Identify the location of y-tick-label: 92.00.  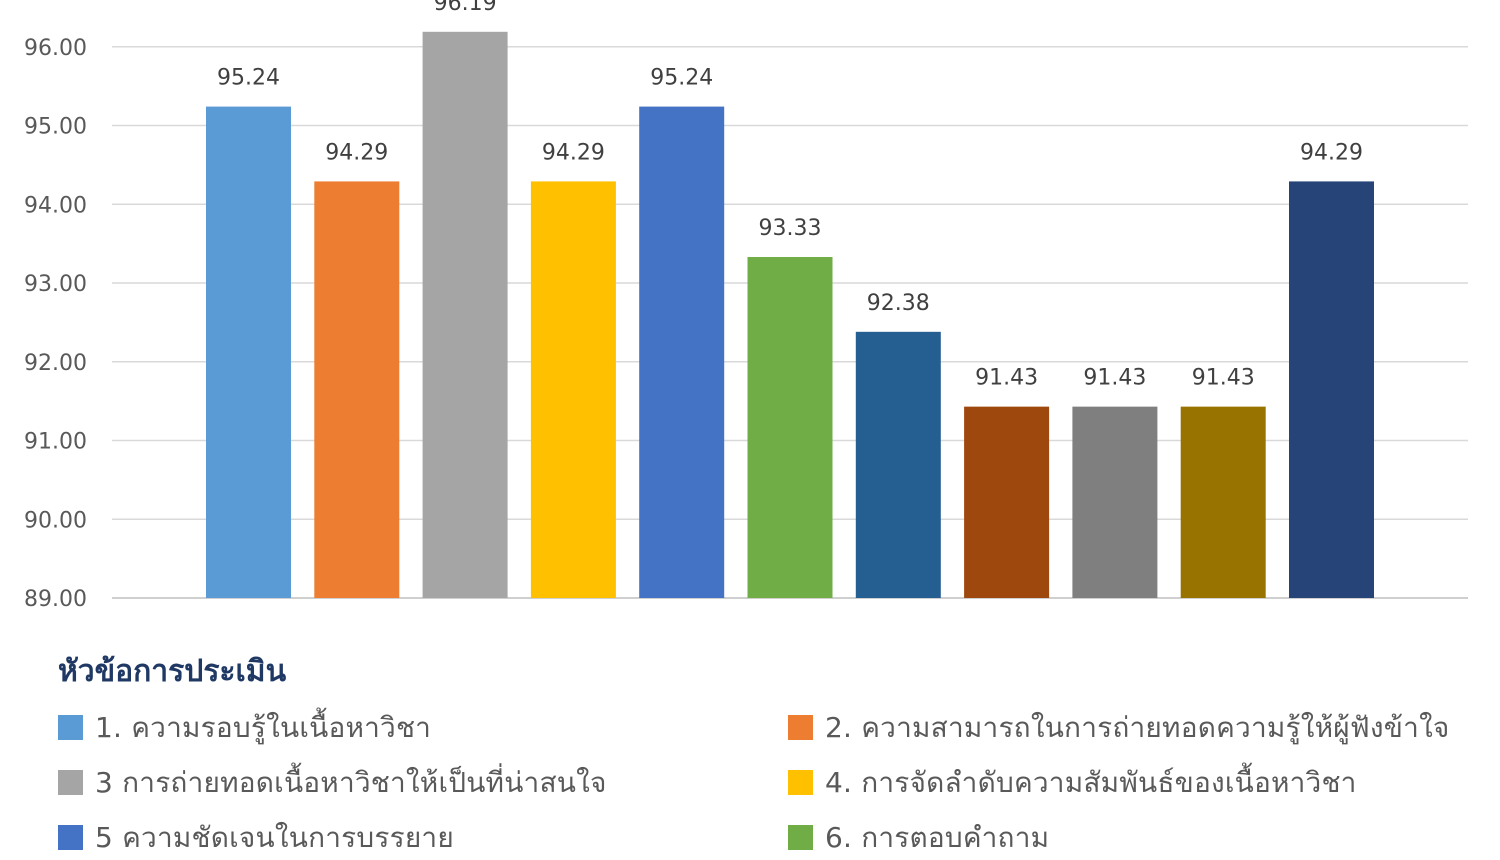
(55, 363).